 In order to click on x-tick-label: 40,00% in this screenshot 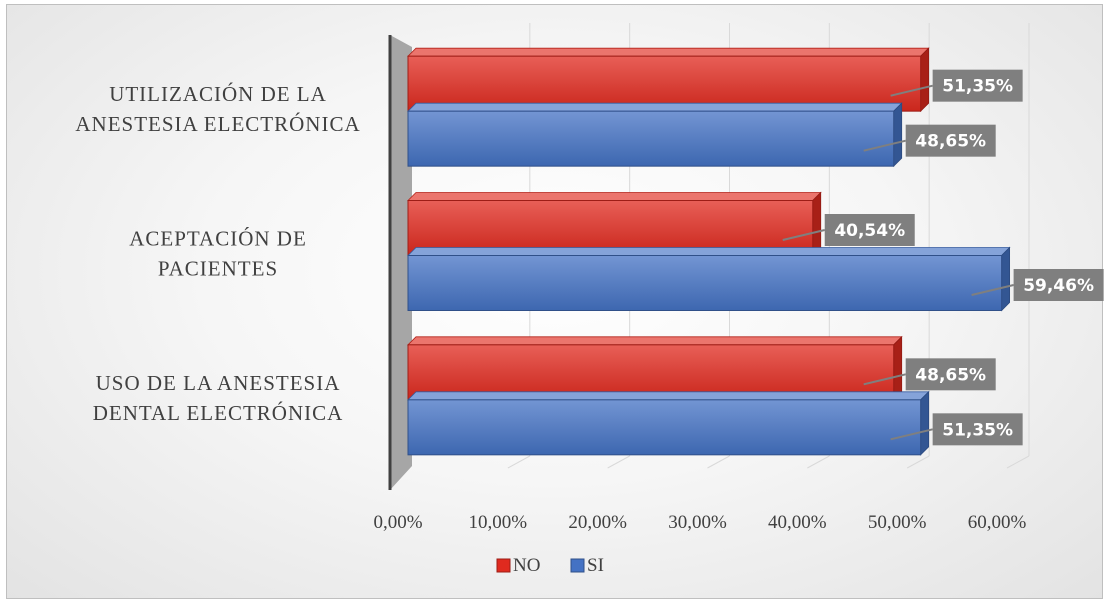, I will do `click(797, 522)`.